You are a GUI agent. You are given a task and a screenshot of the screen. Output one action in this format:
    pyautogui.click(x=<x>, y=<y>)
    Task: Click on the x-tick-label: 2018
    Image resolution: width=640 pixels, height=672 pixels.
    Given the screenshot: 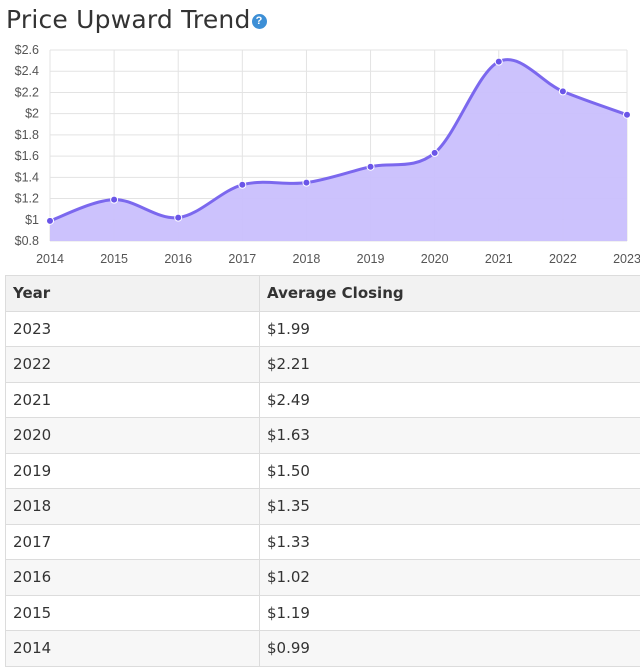 What is the action you would take?
    pyautogui.click(x=307, y=259)
    